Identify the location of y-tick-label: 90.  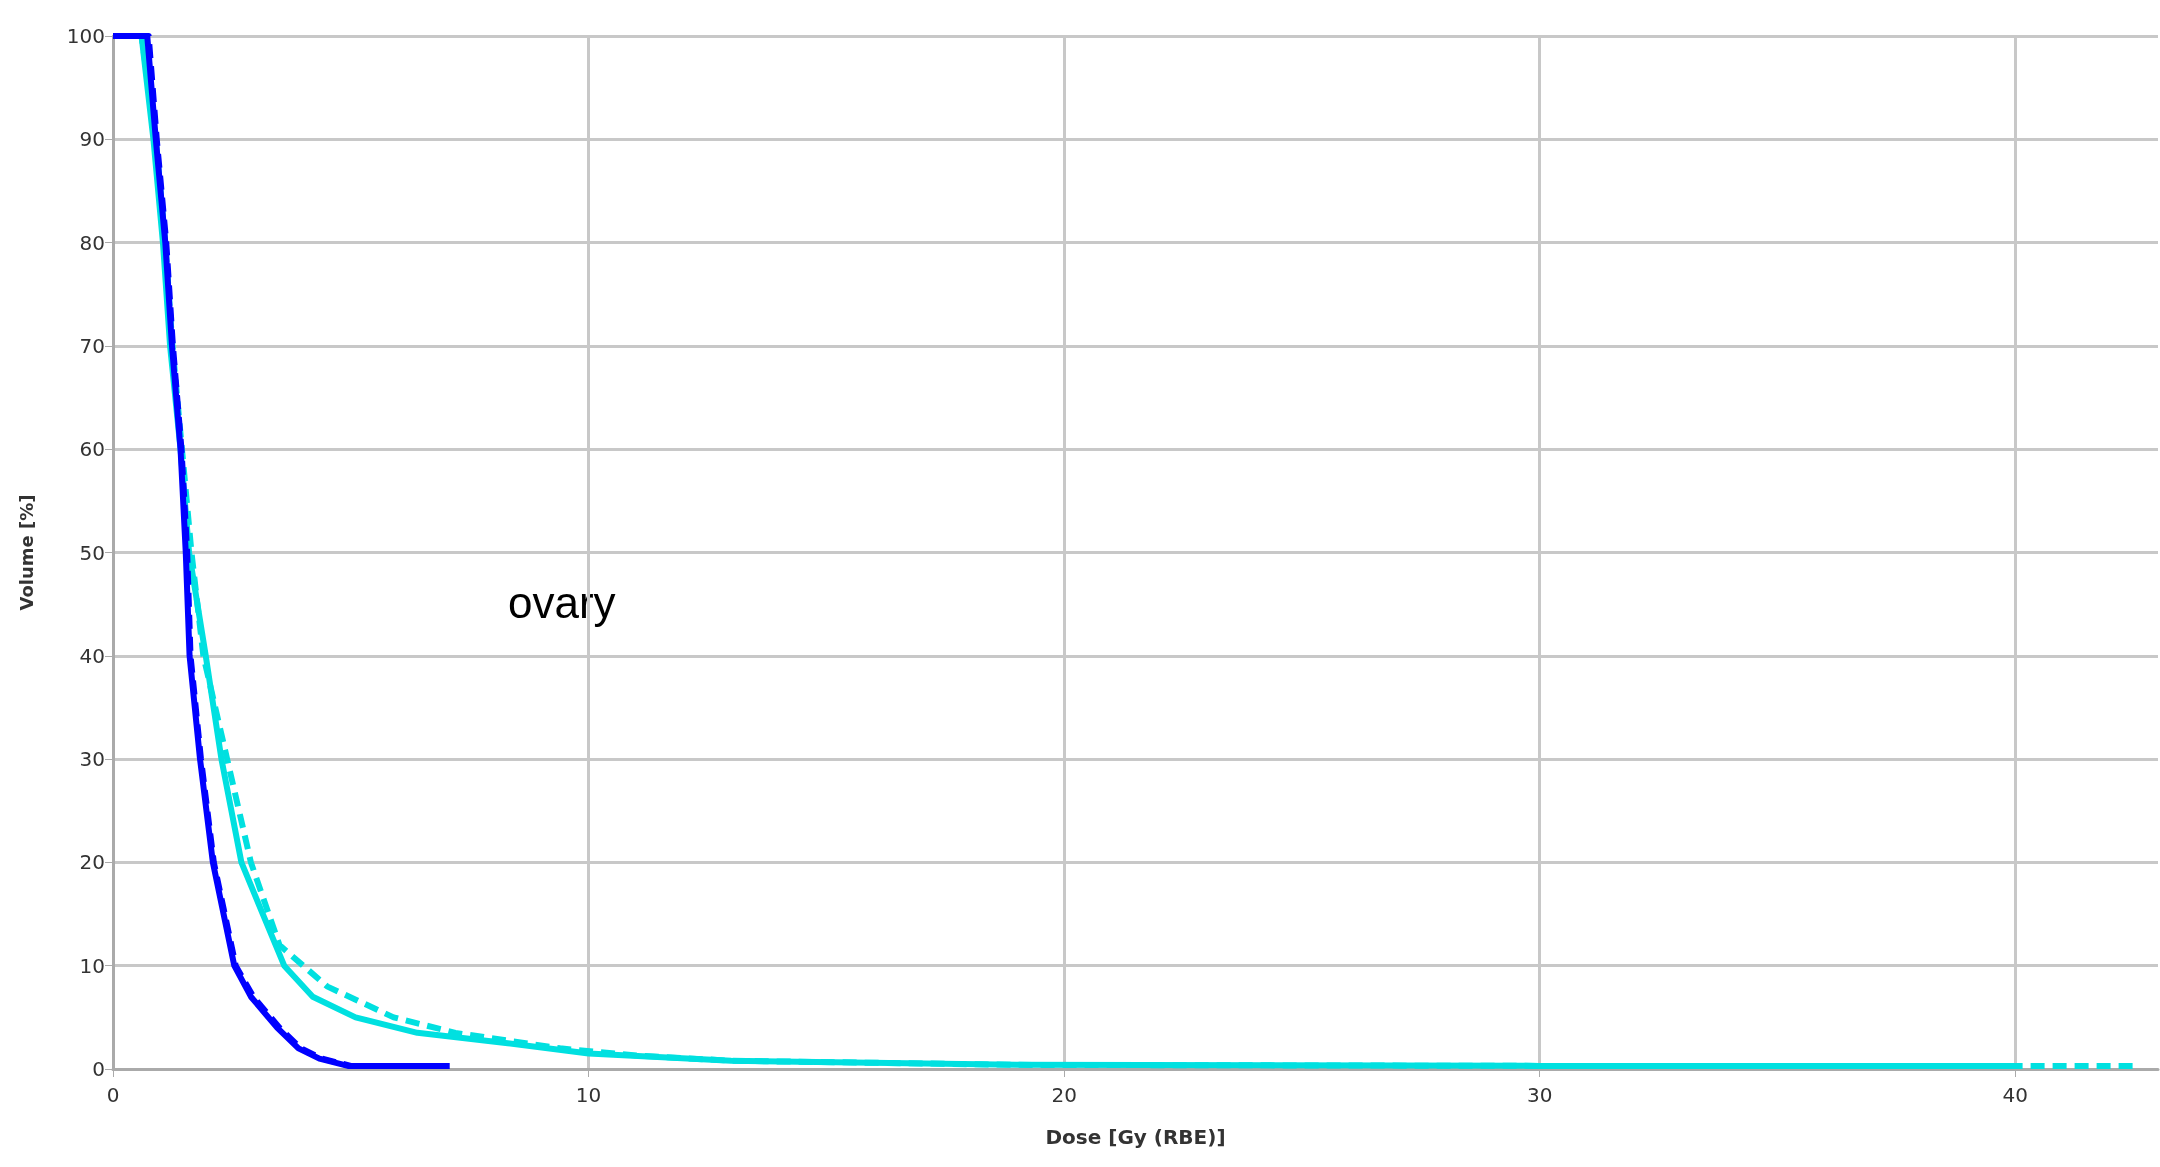
(92, 139).